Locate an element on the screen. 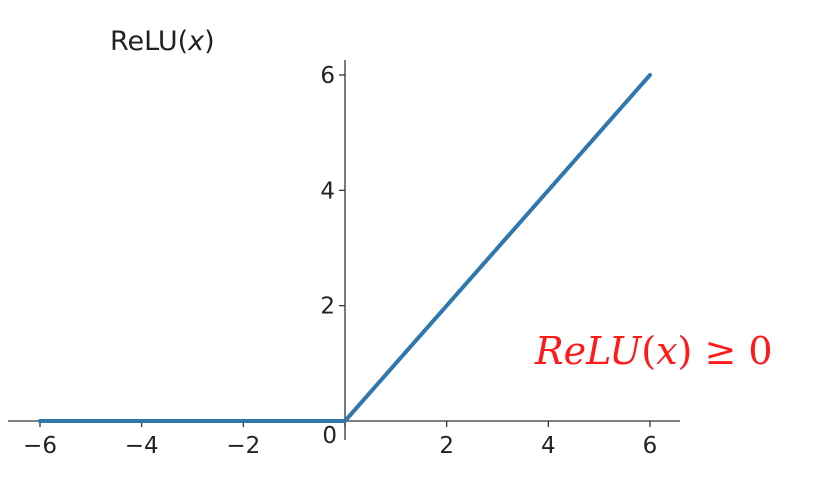 The image size is (832, 478). x-tick-label: 2 is located at coordinates (446, 446).